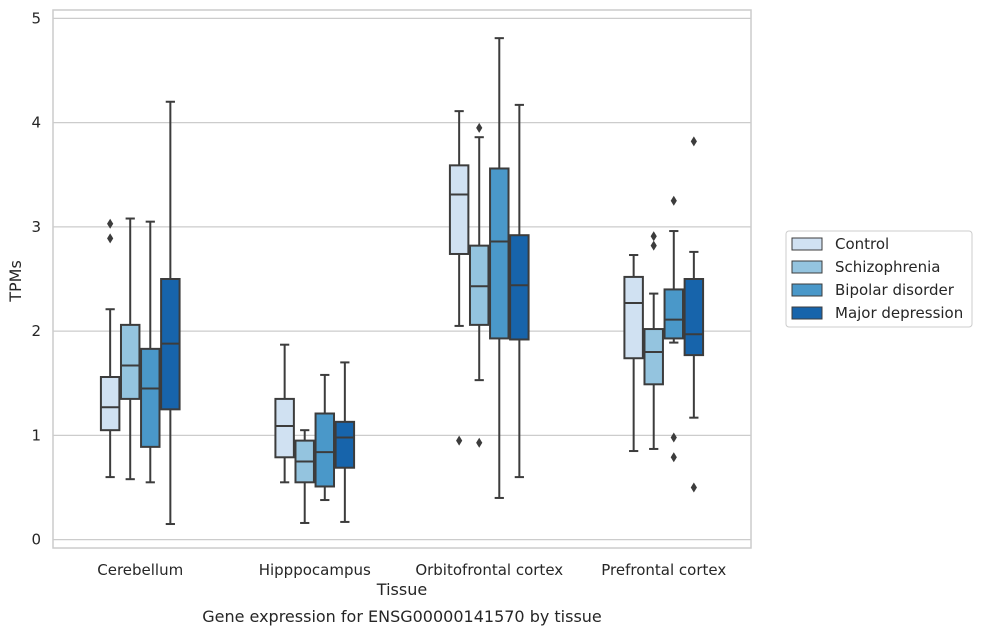  I want to click on x-axis-label: Tissue, so click(401, 589).